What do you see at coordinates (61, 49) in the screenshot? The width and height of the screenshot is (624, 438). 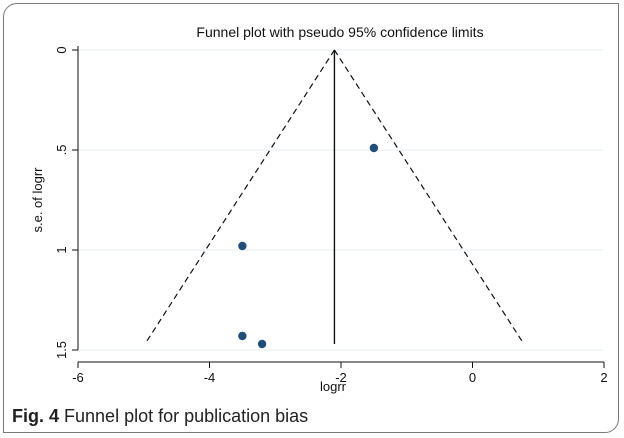 I see `y-tick-label: 0` at bounding box center [61, 49].